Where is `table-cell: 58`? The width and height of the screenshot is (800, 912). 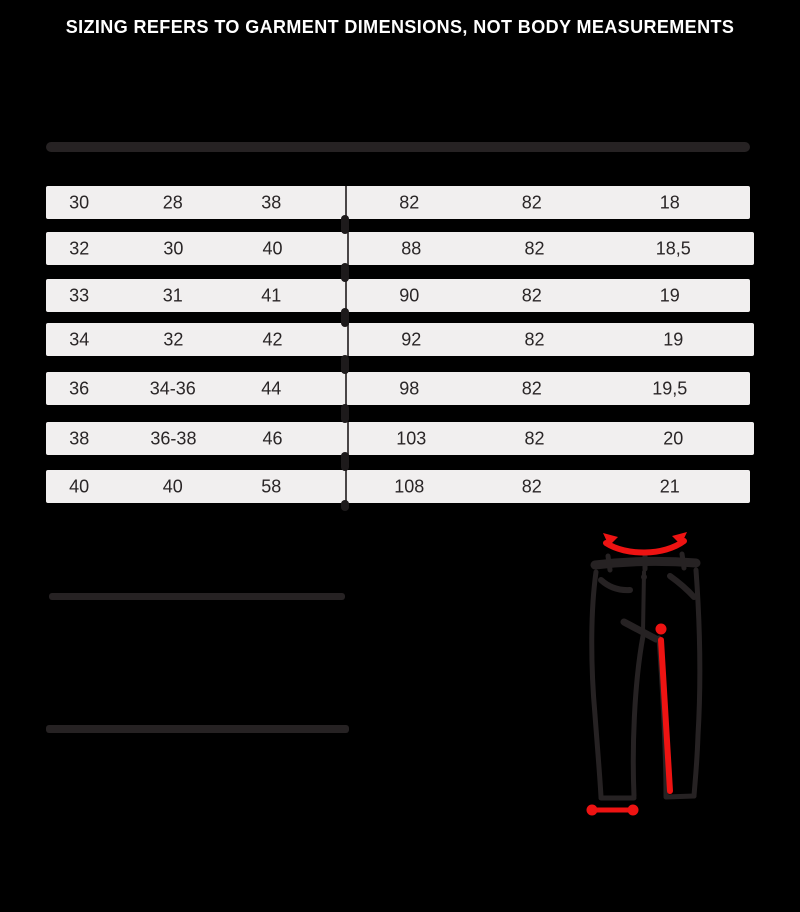 table-cell: 58 is located at coordinates (271, 486).